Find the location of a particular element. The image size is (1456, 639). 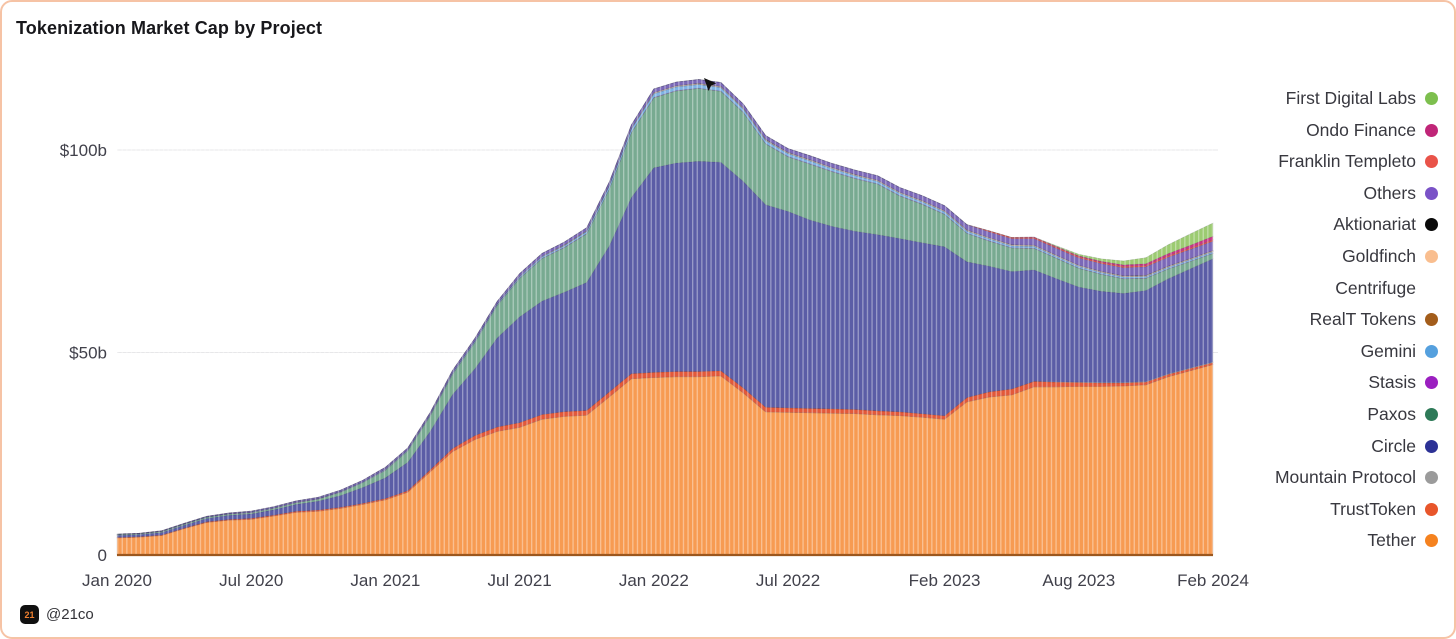

legend-label: Goldfinch is located at coordinates (1379, 255).